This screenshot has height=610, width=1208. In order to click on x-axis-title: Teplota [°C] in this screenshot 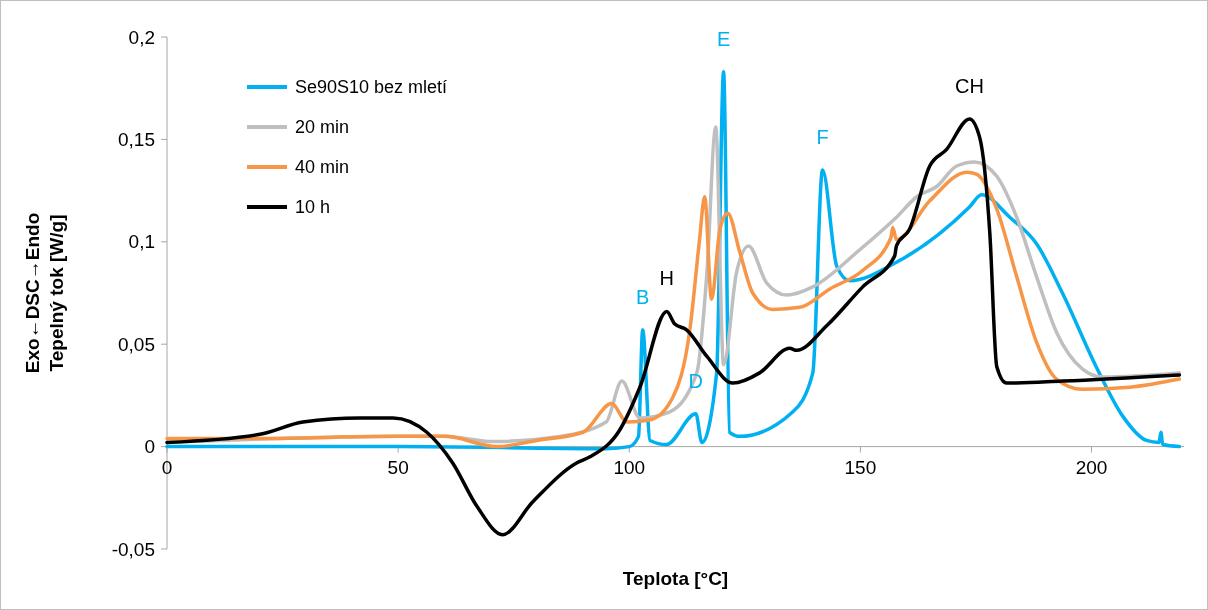, I will do `click(675, 578)`.